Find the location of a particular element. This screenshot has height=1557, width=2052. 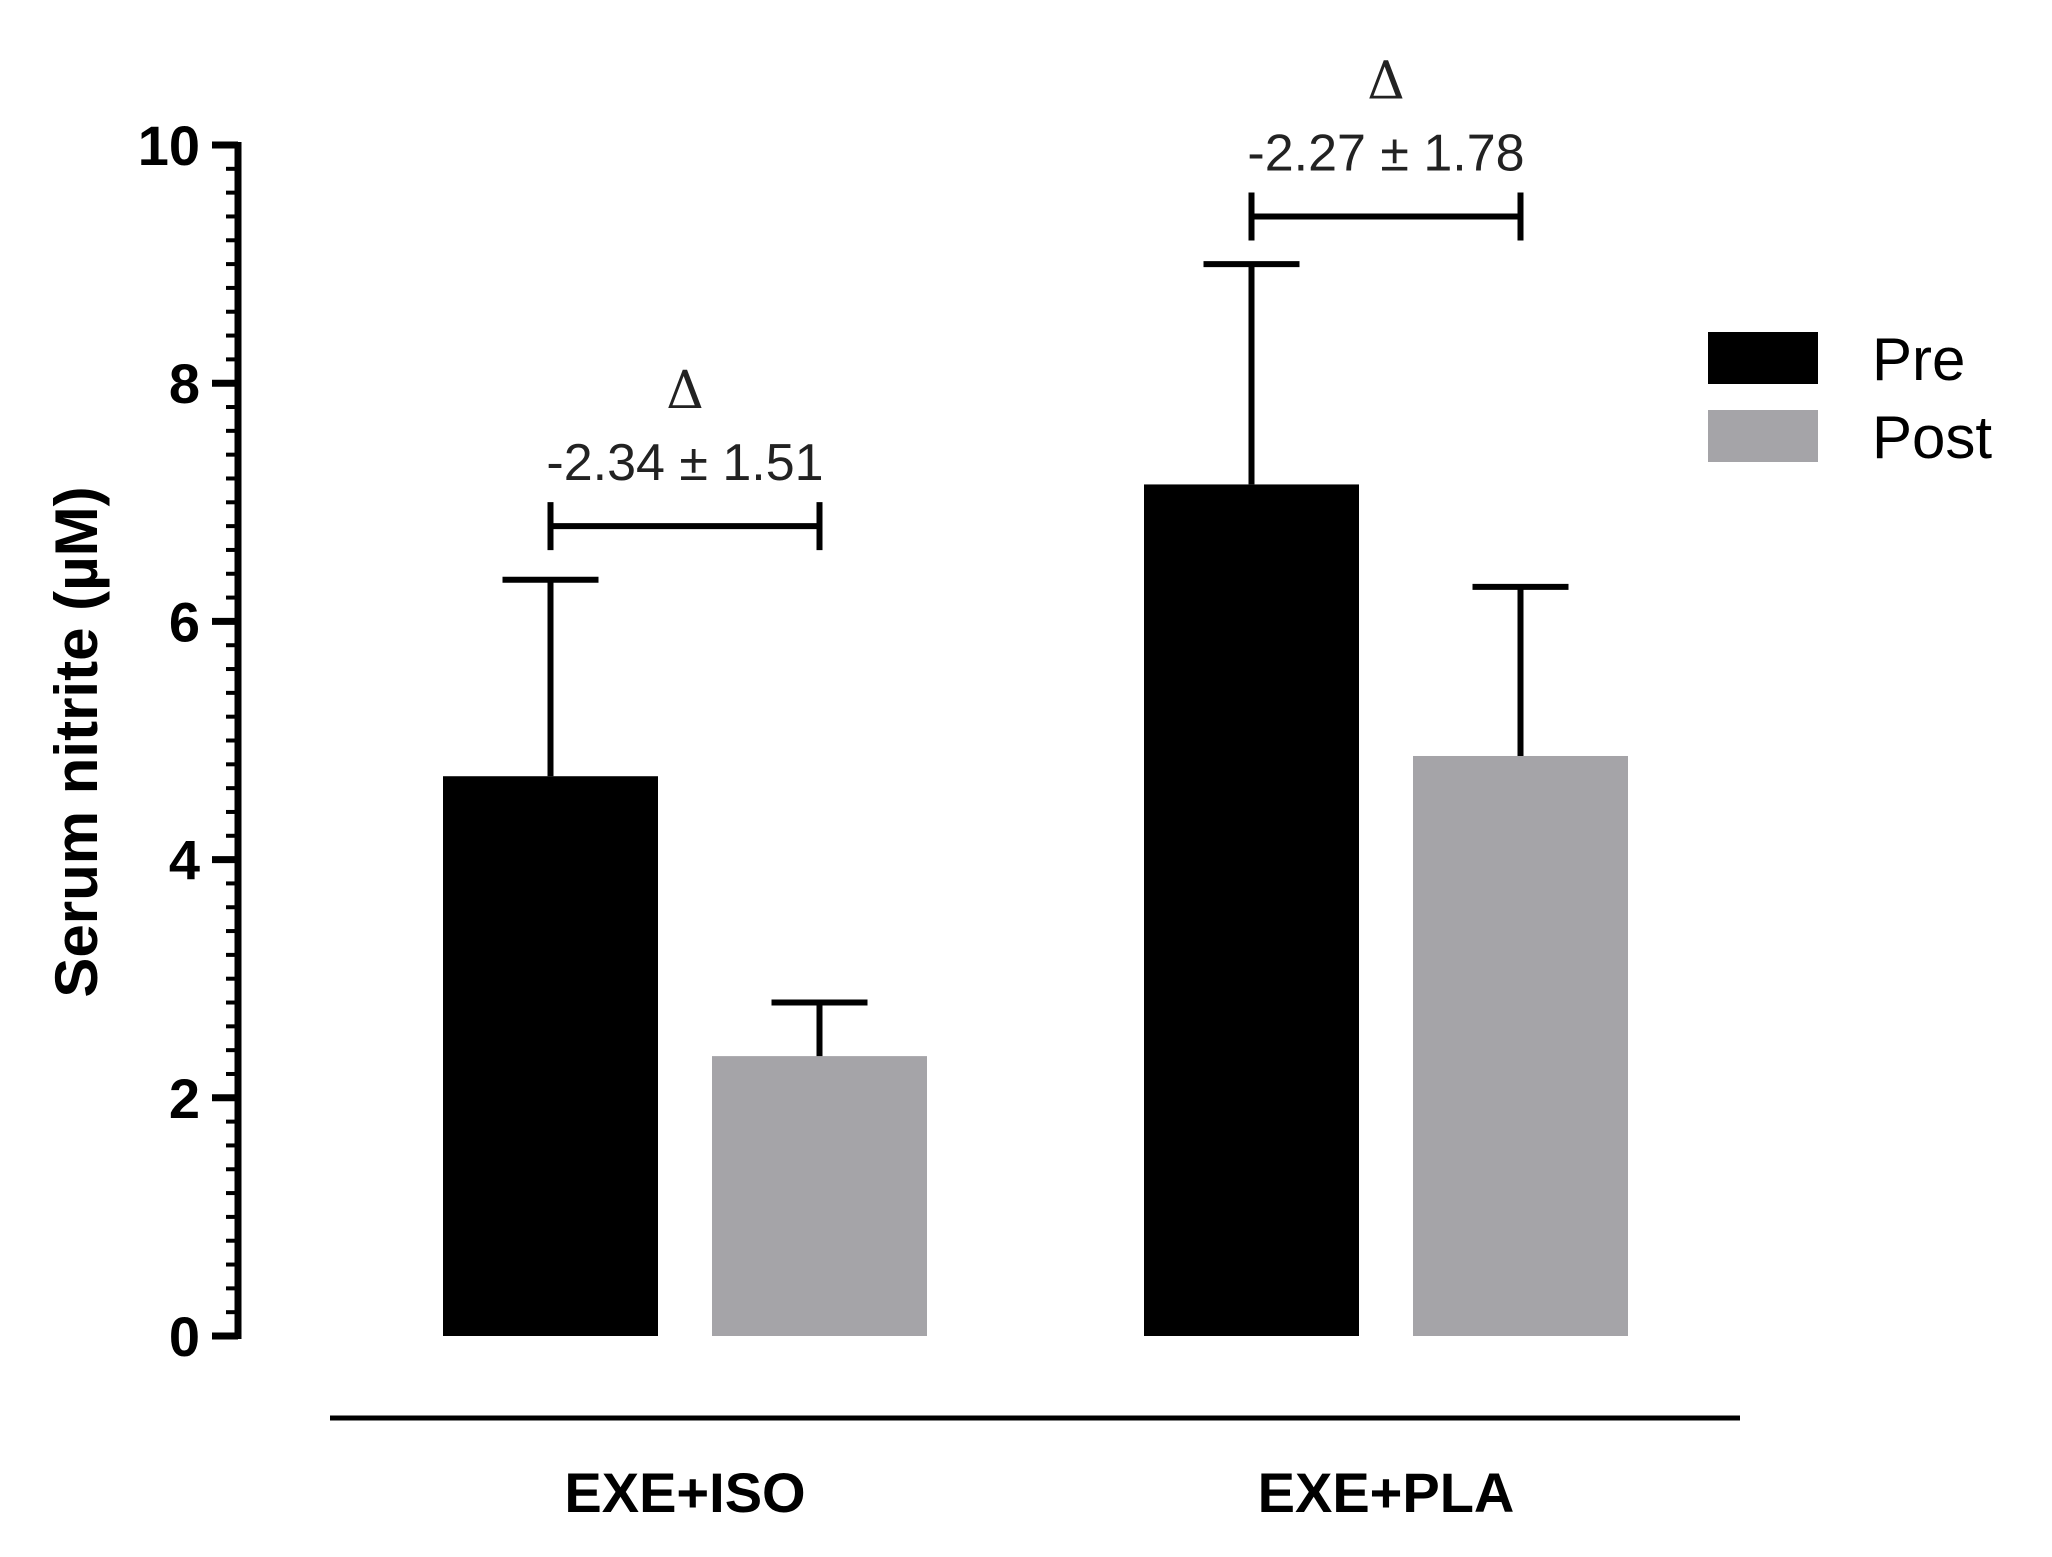

y-tick-label: 2 is located at coordinates (184, 1098).